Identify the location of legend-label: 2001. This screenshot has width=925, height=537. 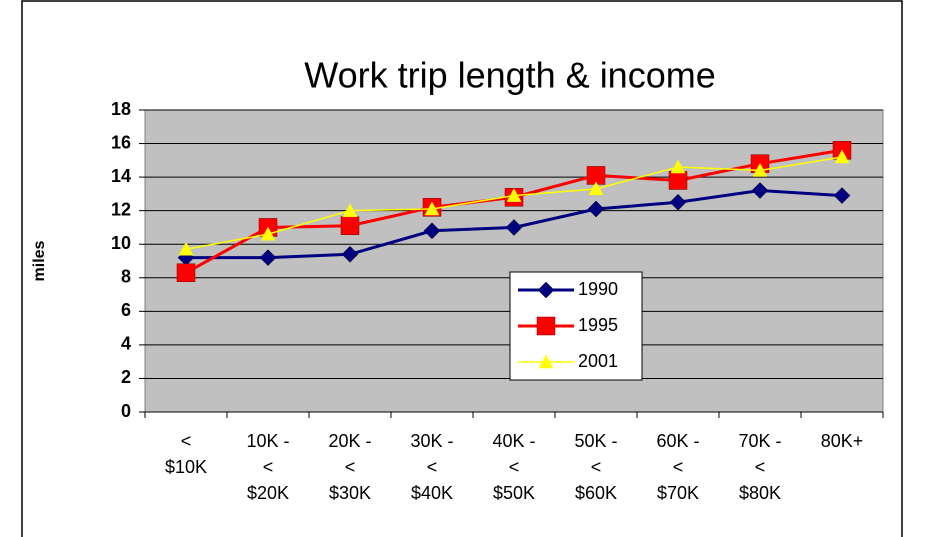
(598, 361).